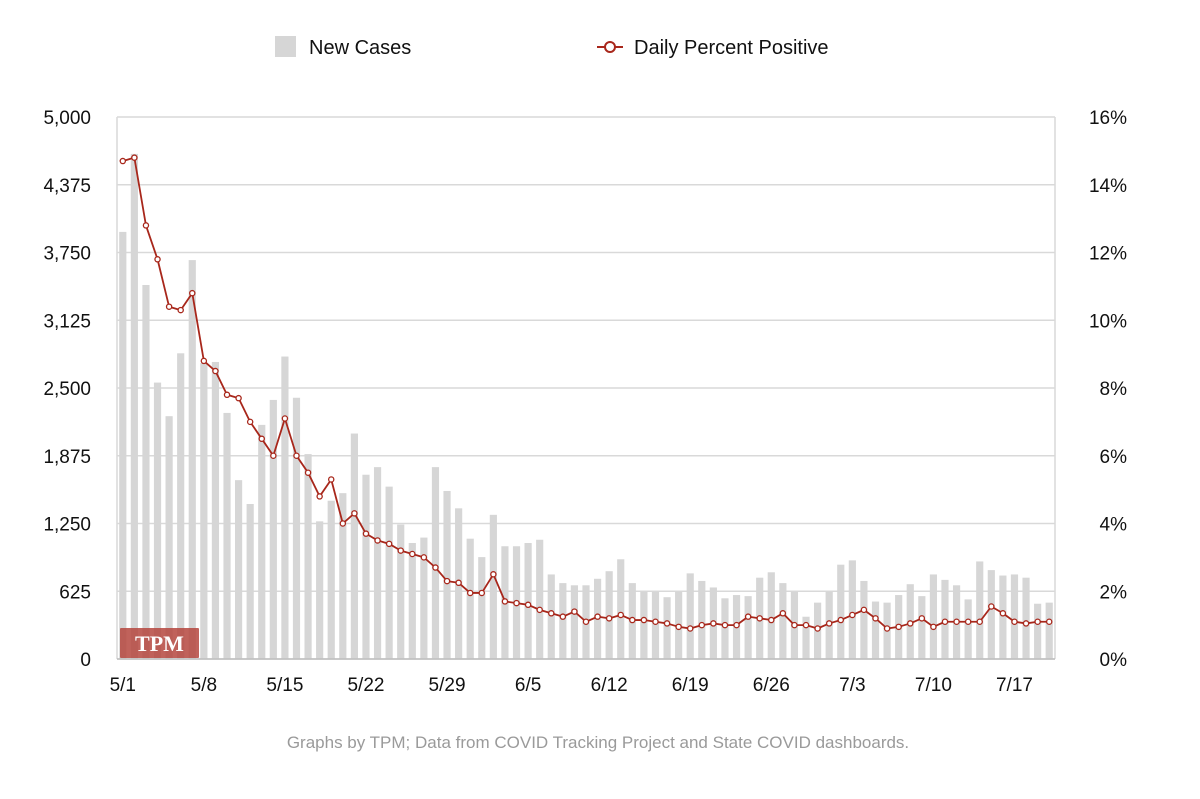 The image size is (1200, 799). Describe the element at coordinates (285, 46) in the screenshot. I see `legend-bar-swatch` at that location.